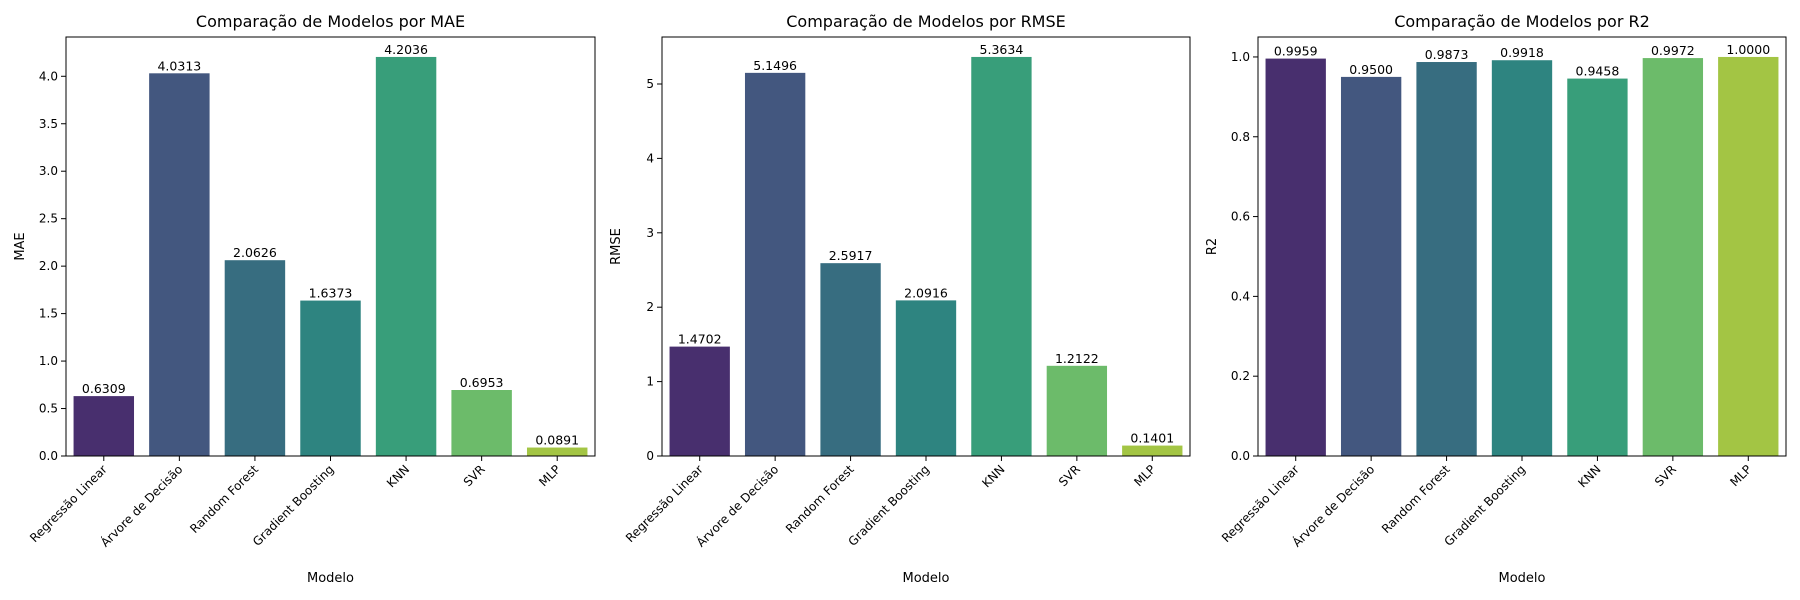  What do you see at coordinates (1447, 54) in the screenshot?
I see `value-label: 0.9873` at bounding box center [1447, 54].